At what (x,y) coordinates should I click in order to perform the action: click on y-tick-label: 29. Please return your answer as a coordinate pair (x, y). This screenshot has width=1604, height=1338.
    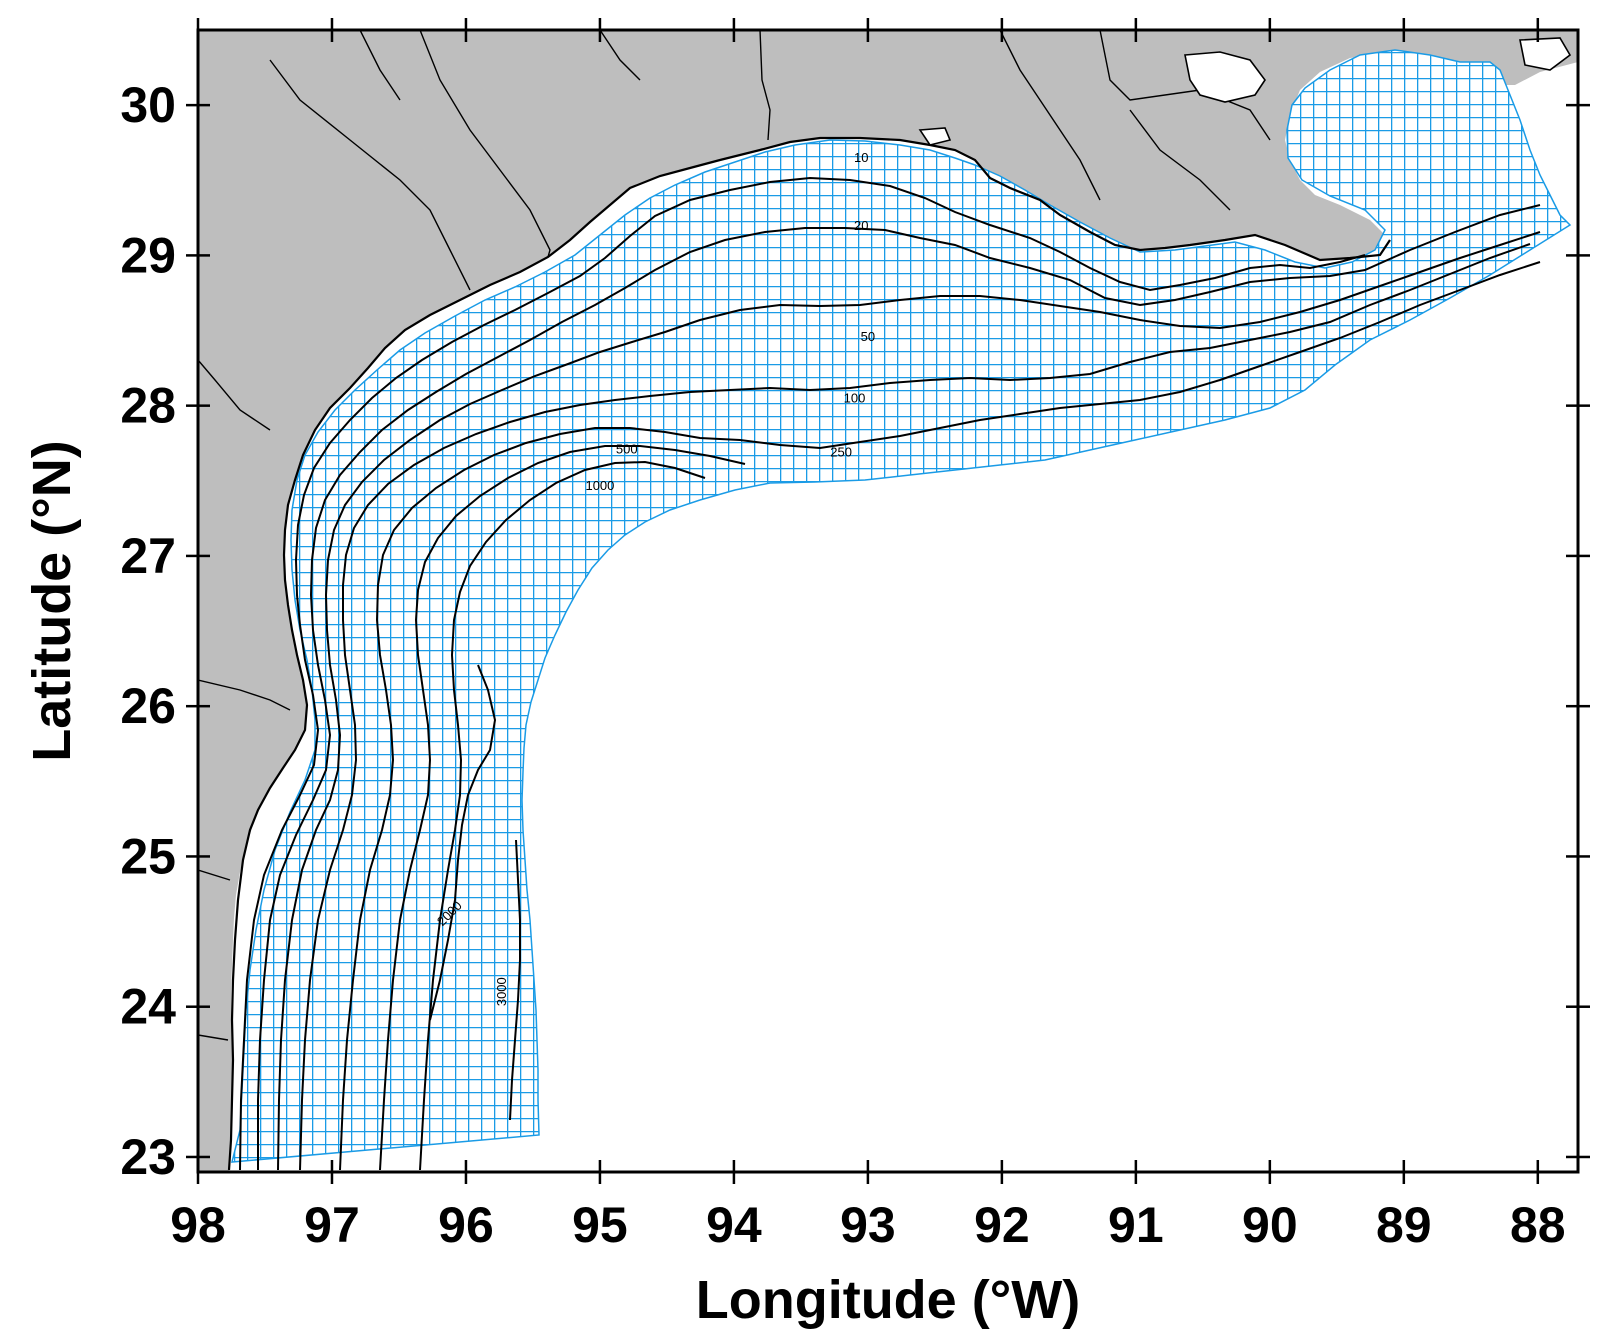
    Looking at the image, I should click on (148, 255).